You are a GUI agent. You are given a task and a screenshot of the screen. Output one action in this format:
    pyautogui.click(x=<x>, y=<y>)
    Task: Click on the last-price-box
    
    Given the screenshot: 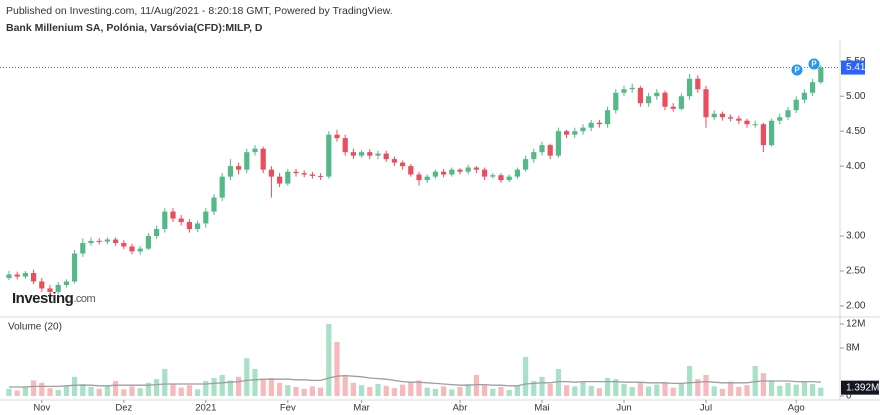 What is the action you would take?
    pyautogui.click(x=853, y=67)
    